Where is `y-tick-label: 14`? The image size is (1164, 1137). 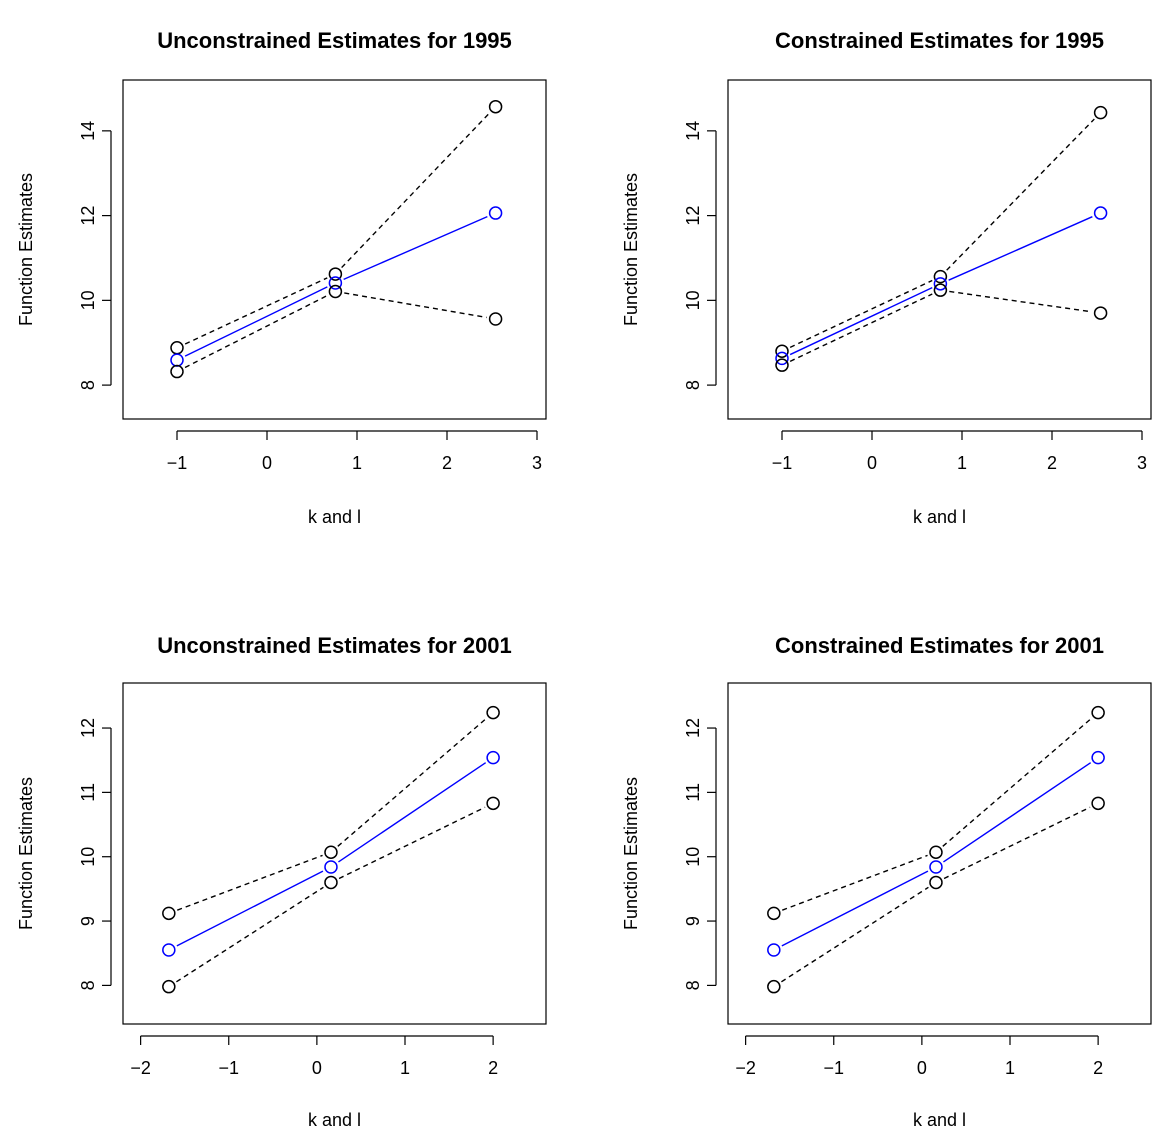 y-tick-label: 14 is located at coordinates (88, 131).